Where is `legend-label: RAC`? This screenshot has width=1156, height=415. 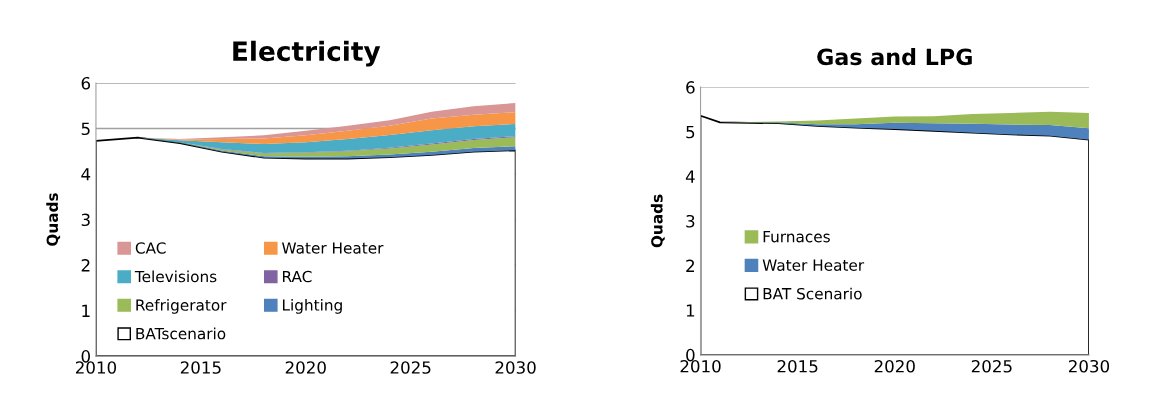 legend-label: RAC is located at coordinates (297, 276).